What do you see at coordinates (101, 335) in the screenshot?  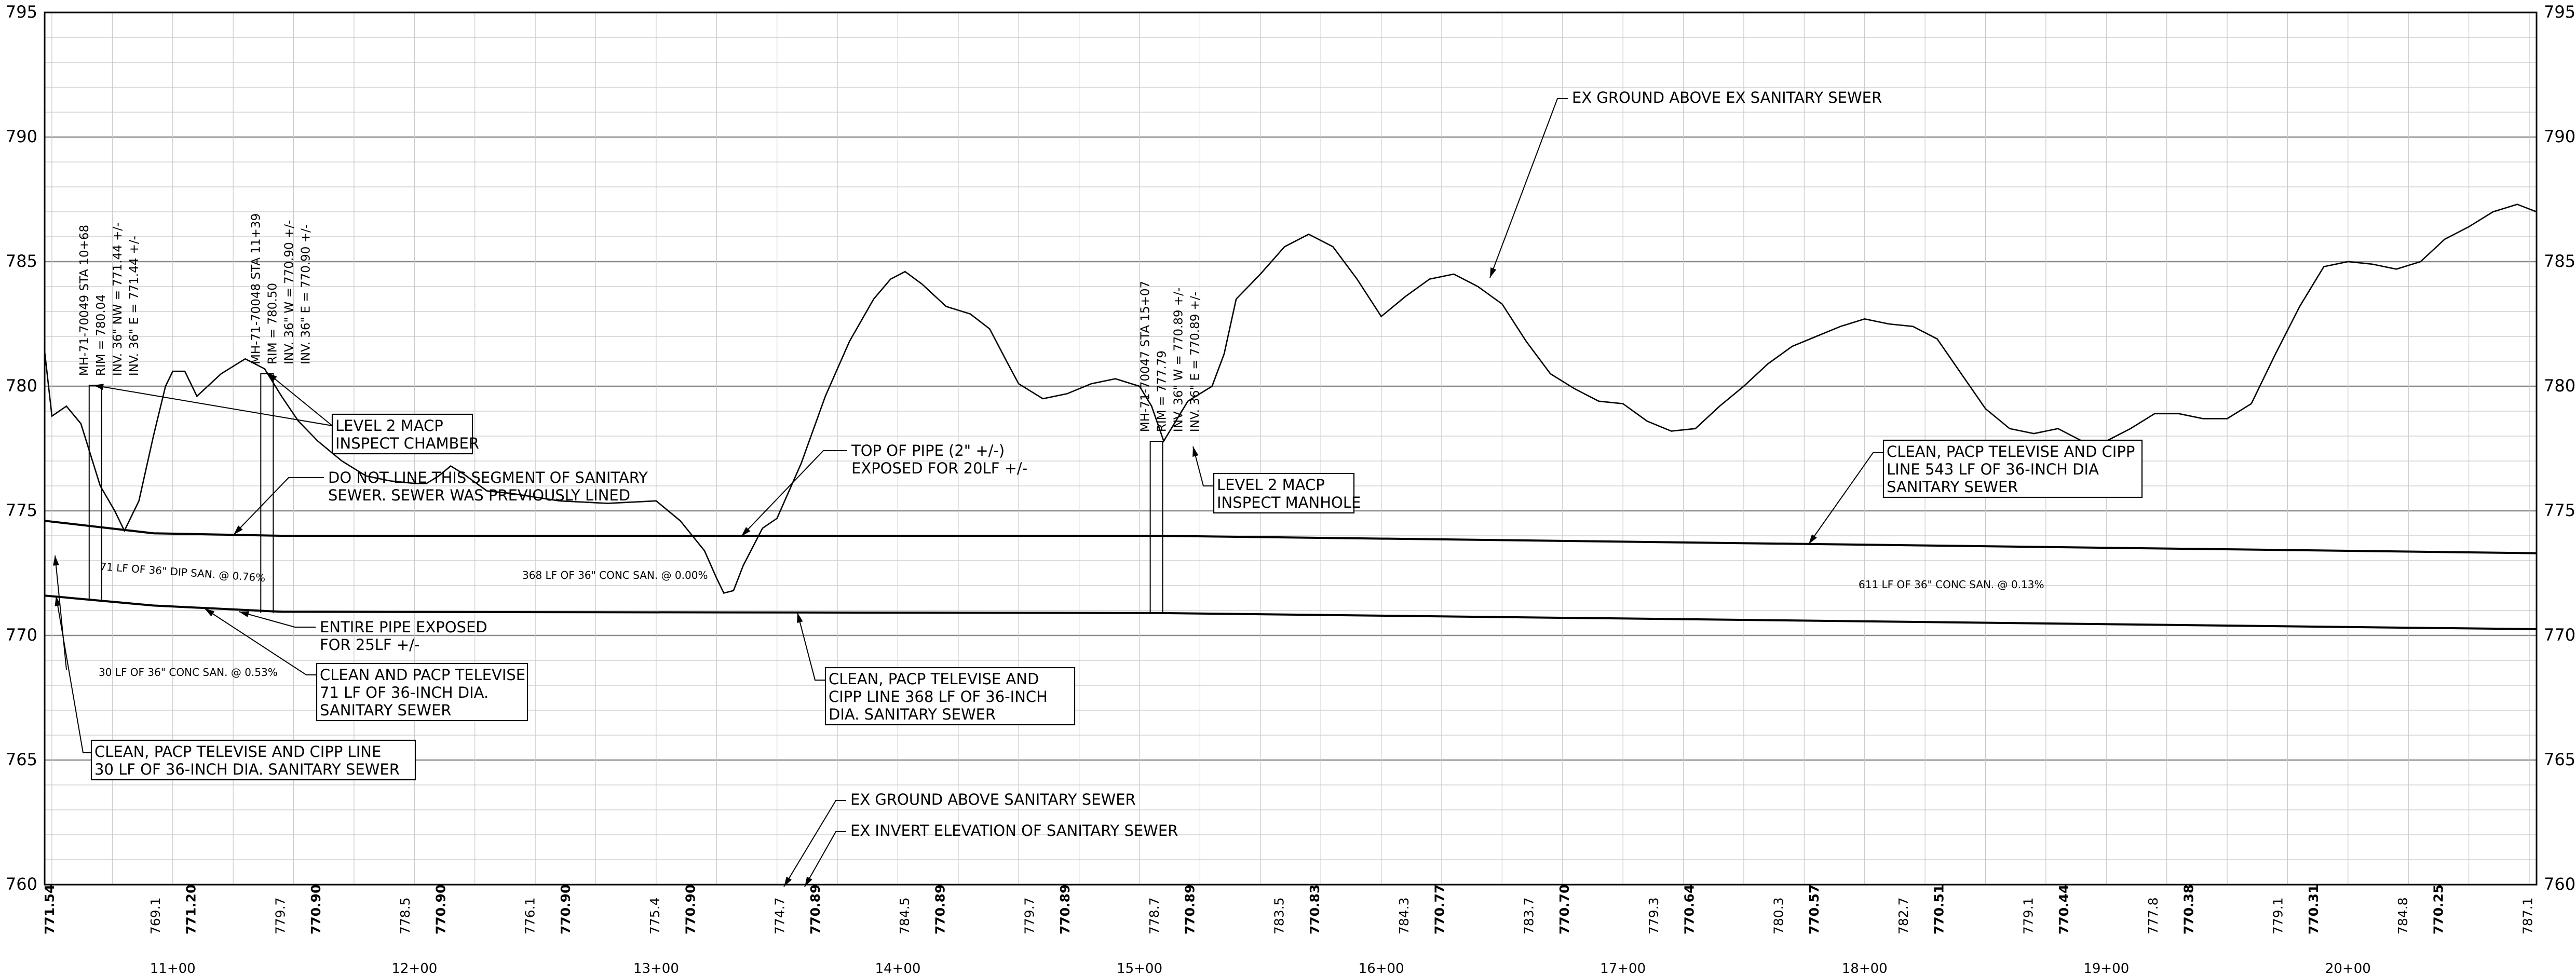 I see `manhole-label-line: RIM = 780.04` at bounding box center [101, 335].